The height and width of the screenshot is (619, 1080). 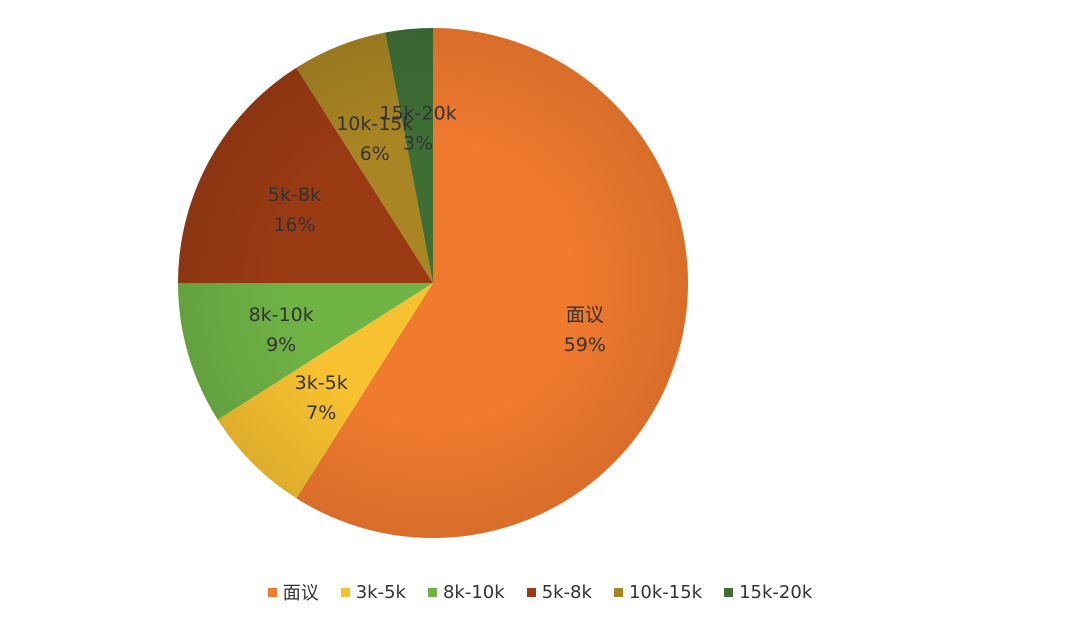 What do you see at coordinates (375, 154) in the screenshot?
I see `slice-percent-4: 6%` at bounding box center [375, 154].